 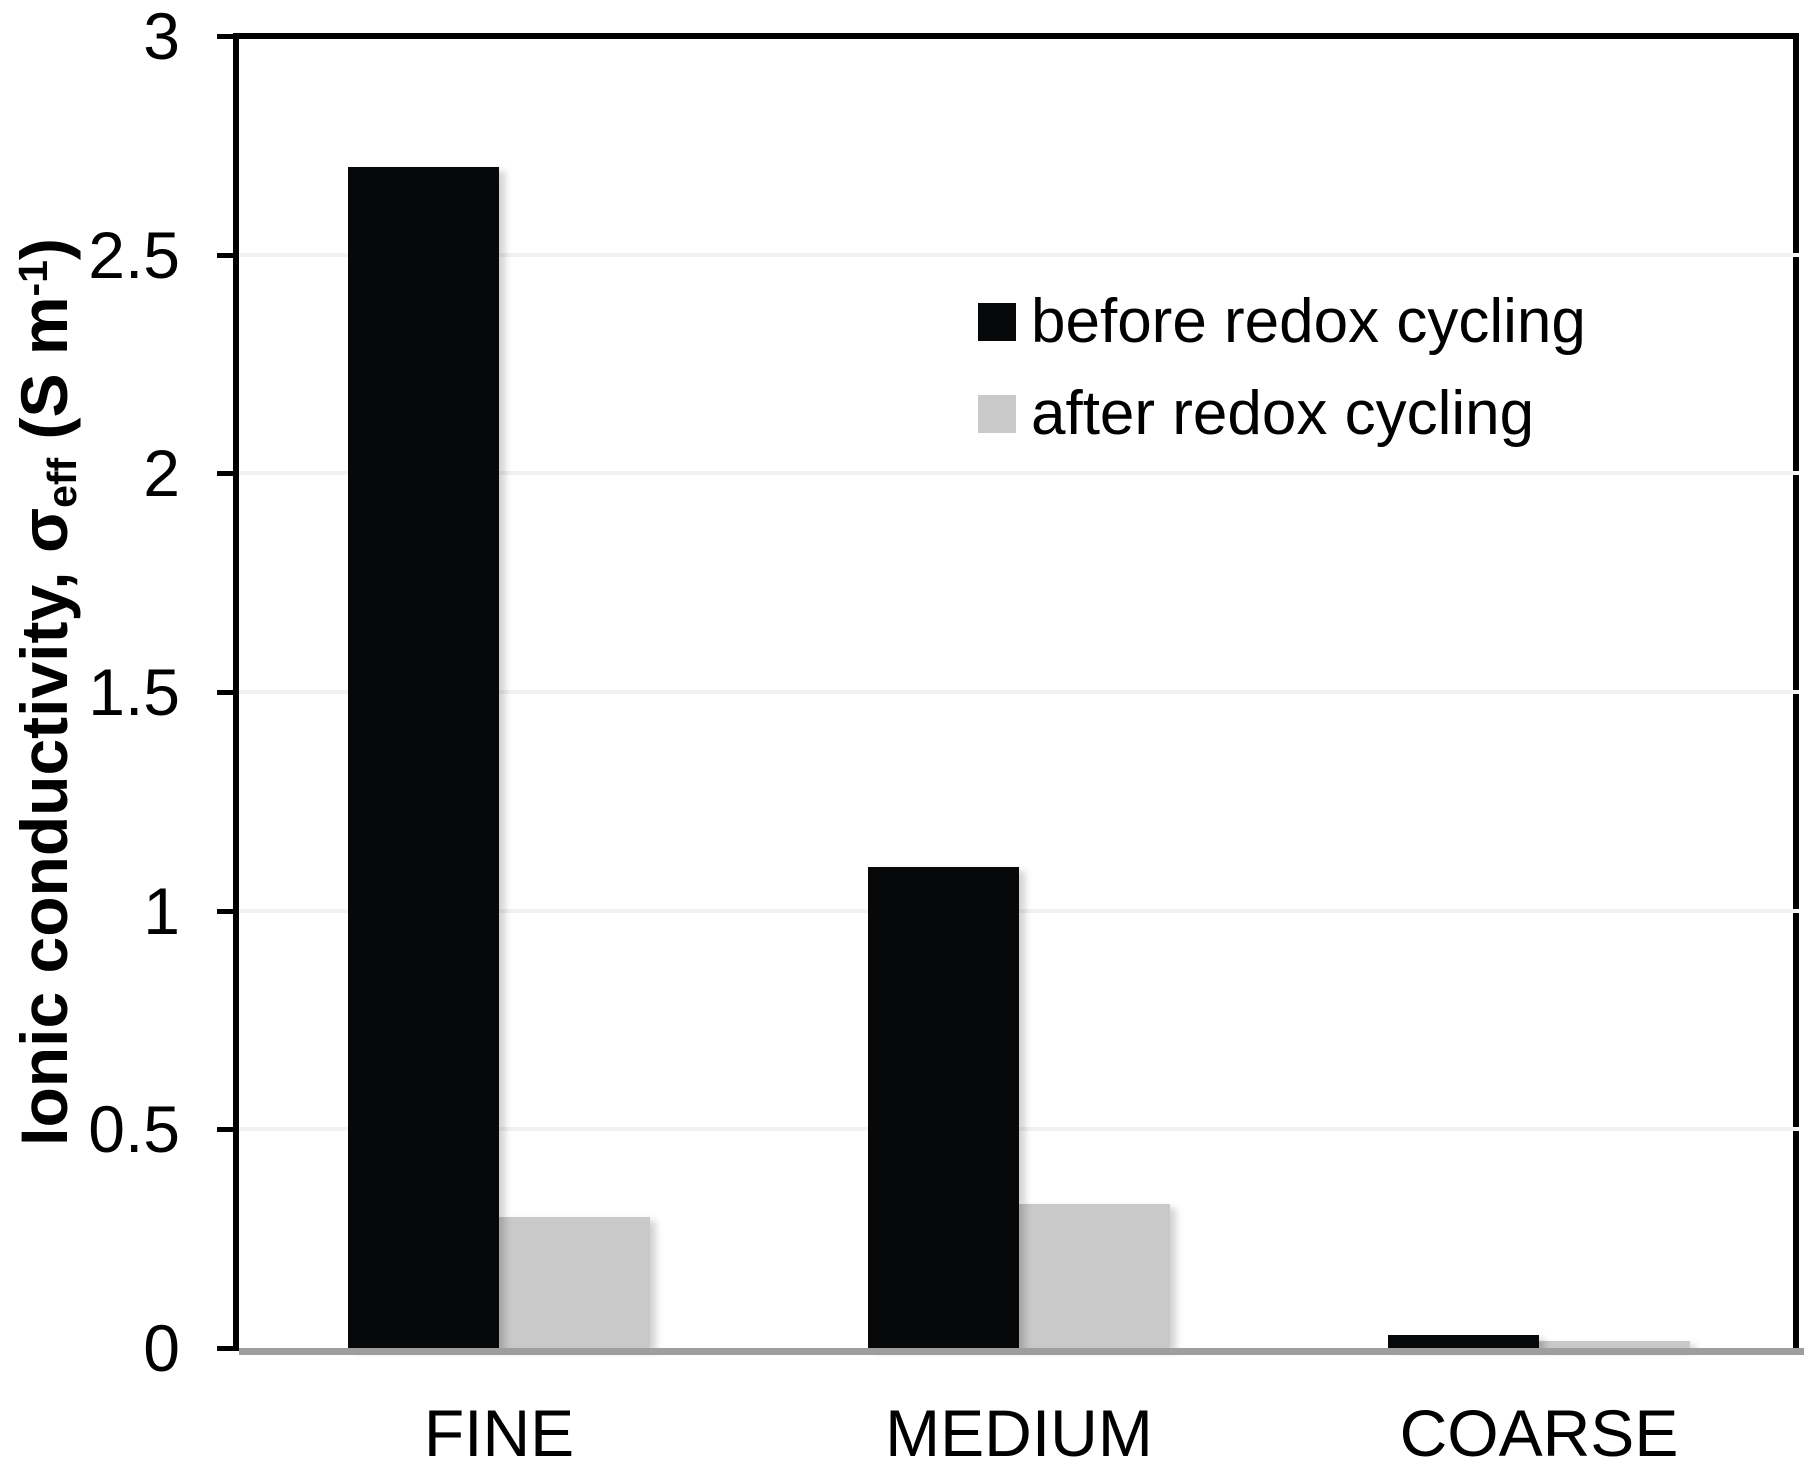 I want to click on y-axis-title: Ionic conductivity, σeff (S m-1), so click(x=45, y=692).